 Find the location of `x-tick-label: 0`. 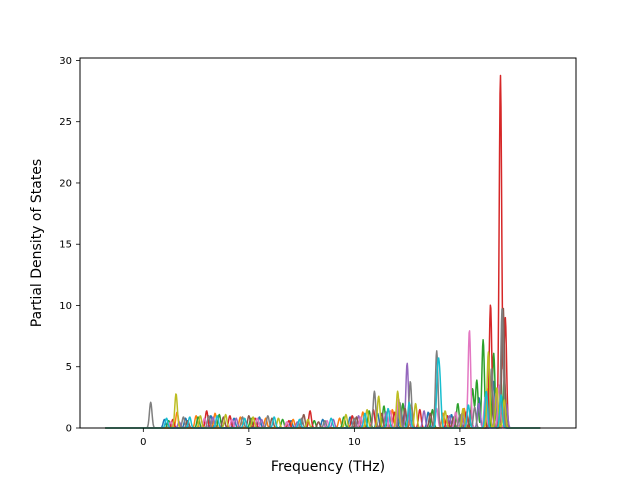

x-tick-label: 0 is located at coordinates (143, 442).